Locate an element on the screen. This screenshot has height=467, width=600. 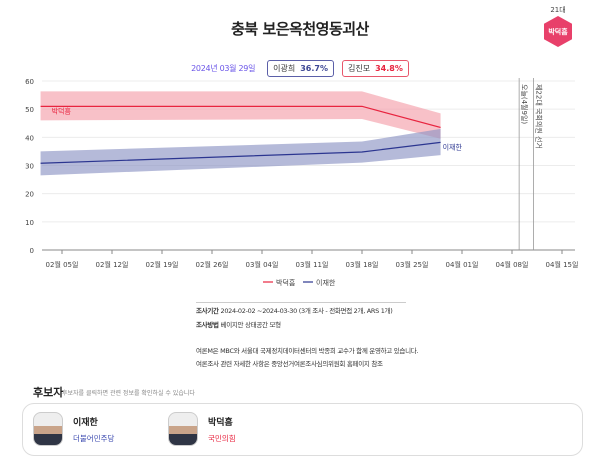
x-tick-label: 03월 04일 is located at coordinates (262, 264).